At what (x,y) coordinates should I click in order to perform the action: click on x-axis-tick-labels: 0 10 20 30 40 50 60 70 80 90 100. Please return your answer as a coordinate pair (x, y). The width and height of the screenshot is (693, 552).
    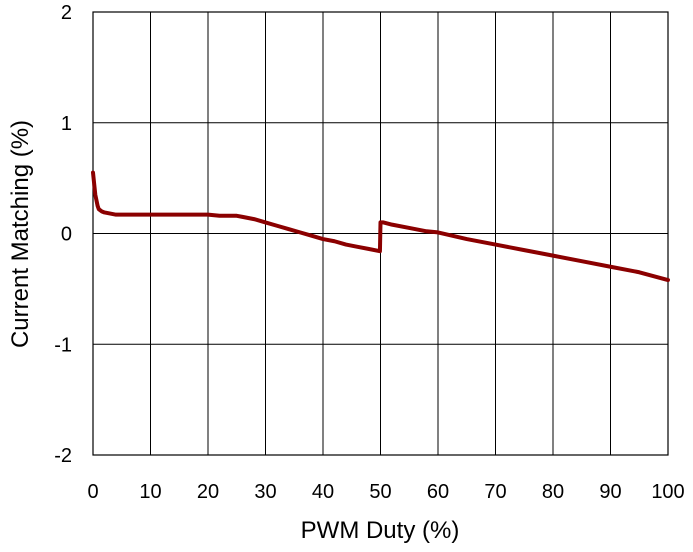
    Looking at the image, I should click on (385, 492).